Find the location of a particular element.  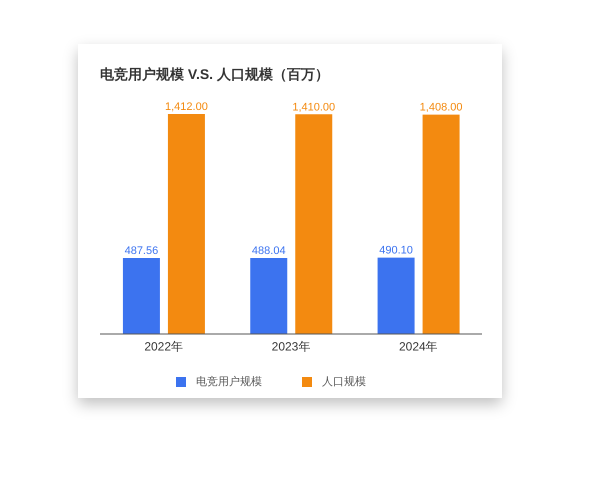

data-label: 487.56 is located at coordinates (141, 251).